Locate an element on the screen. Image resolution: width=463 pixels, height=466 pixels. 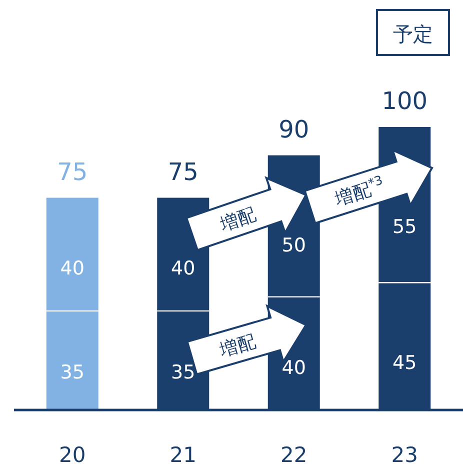
total-label: 100 is located at coordinates (405, 101).